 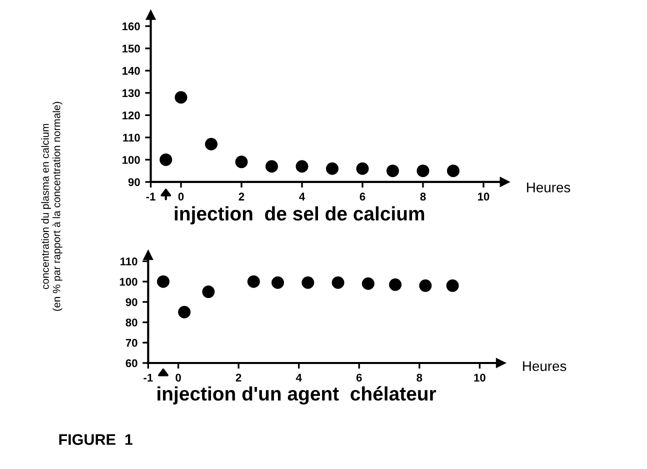 I want to click on text: injection d'un agent chélateur, so click(x=297, y=395).